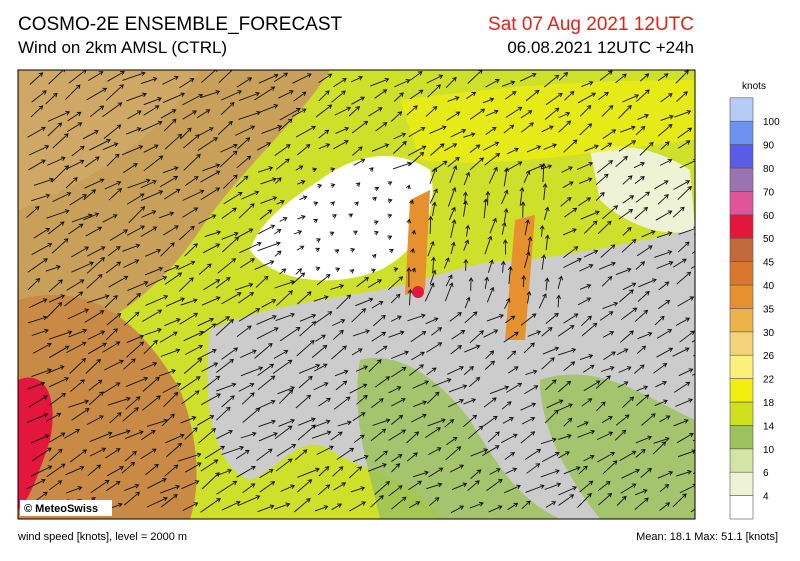  I want to click on legend-label: 60, so click(769, 216).